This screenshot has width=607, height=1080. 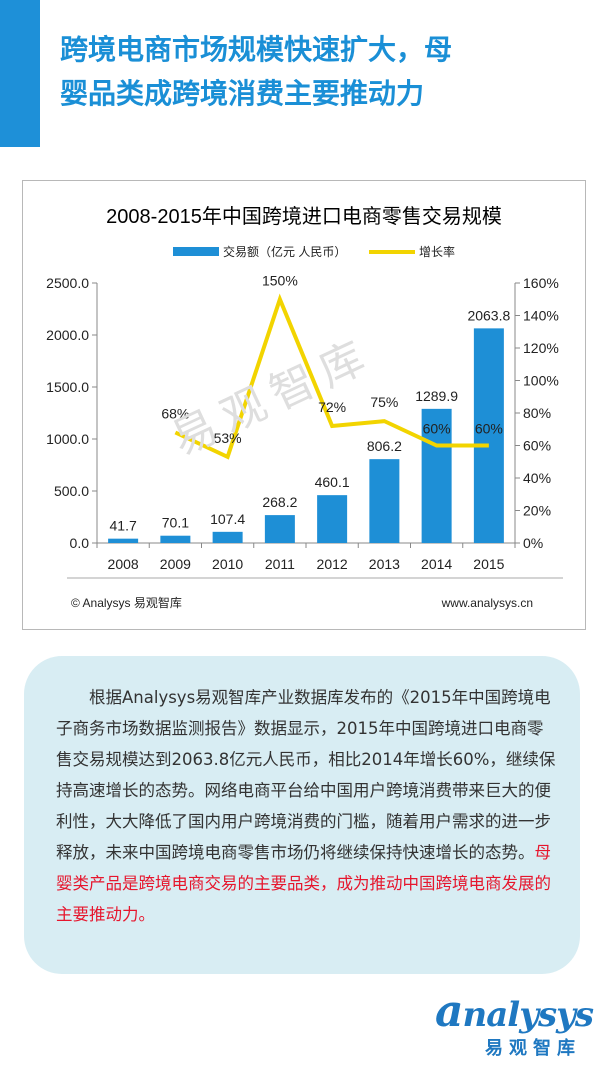 What do you see at coordinates (123, 564) in the screenshot?
I see `x-tick-label: 2008` at bounding box center [123, 564].